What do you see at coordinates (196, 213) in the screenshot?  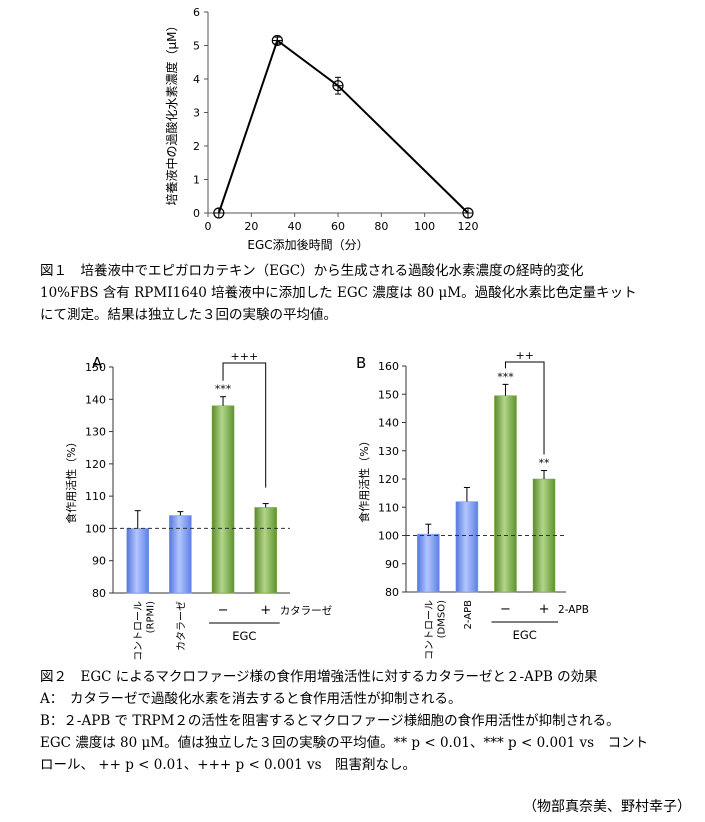 I see `y-tick-label: 0` at bounding box center [196, 213].